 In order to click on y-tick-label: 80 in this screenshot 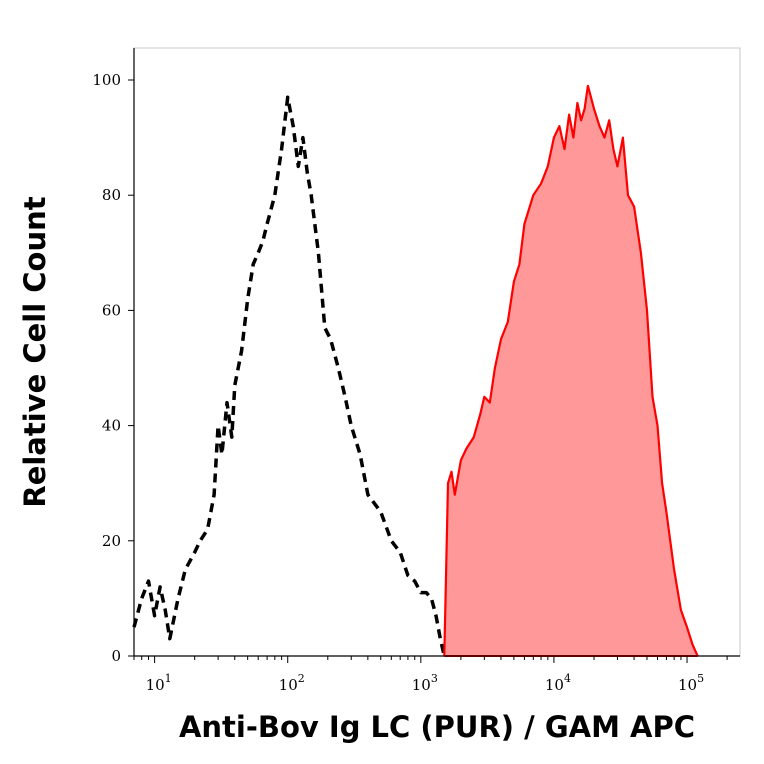, I will do `click(111, 195)`.